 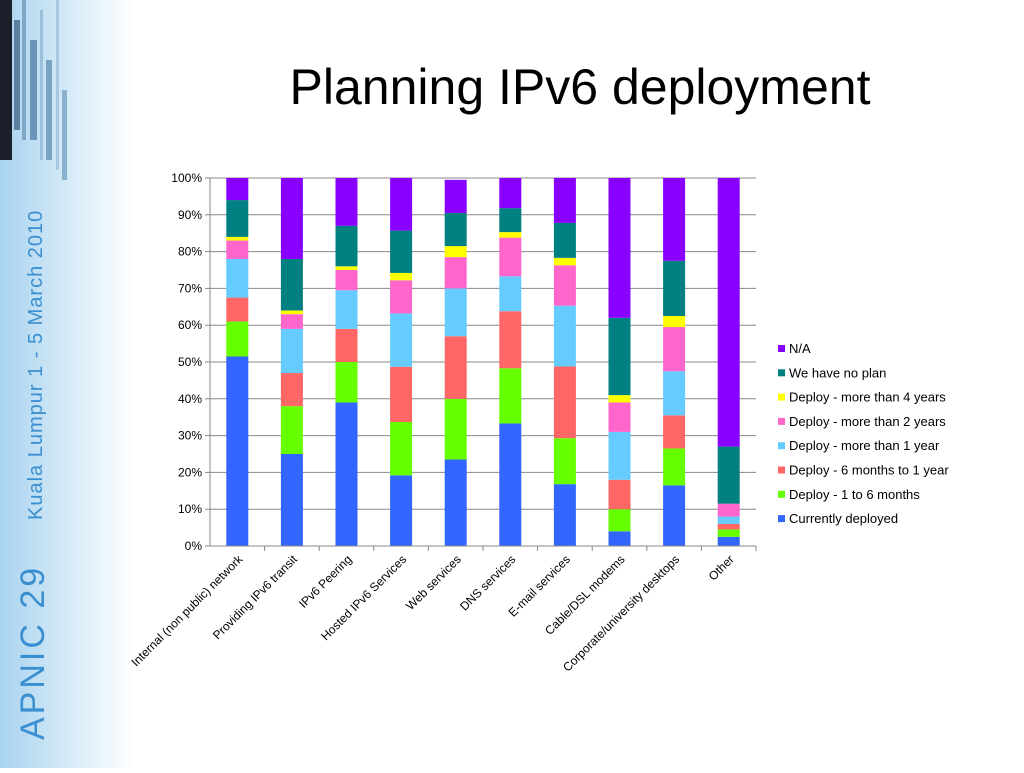 I want to click on legend-label: Deploy - more than 2 years, so click(x=867, y=421).